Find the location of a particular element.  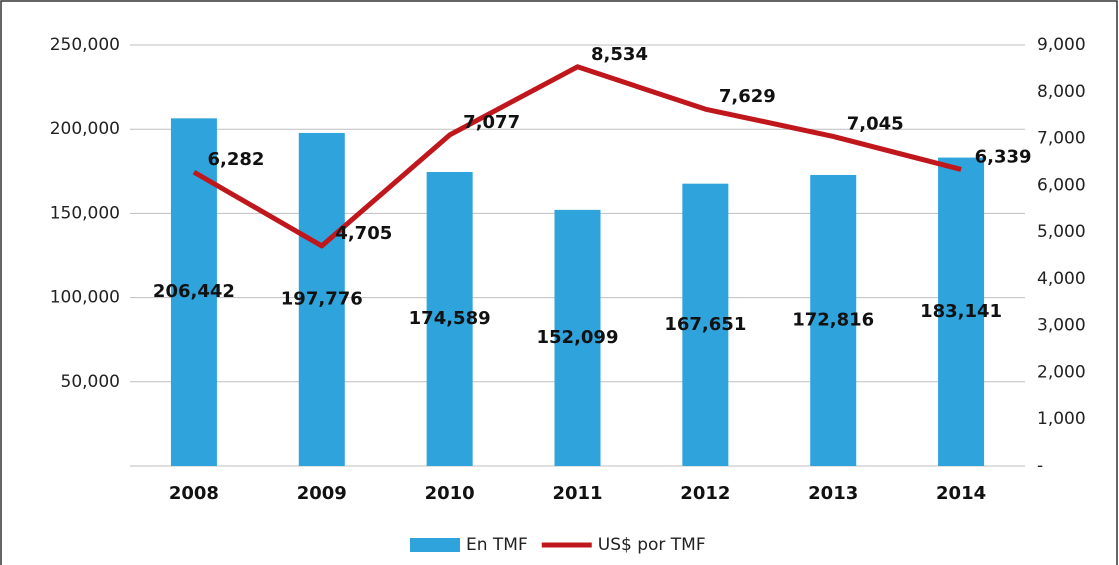

y2-tick-label: 5,000 is located at coordinates (1061, 232).